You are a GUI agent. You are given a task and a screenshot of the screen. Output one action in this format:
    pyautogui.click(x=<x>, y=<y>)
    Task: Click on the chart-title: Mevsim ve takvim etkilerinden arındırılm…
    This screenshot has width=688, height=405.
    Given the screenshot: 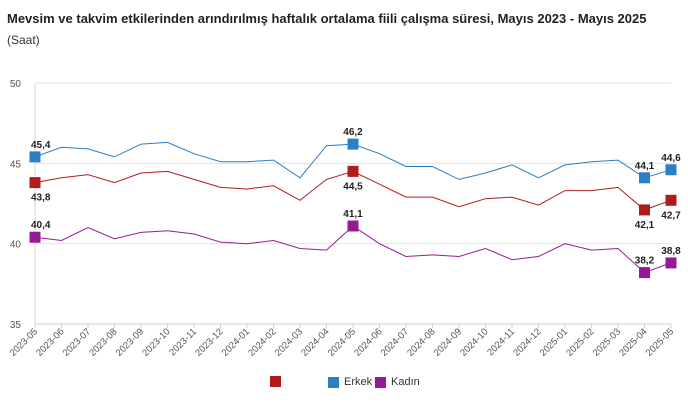 What is the action you would take?
    pyautogui.click(x=327, y=18)
    